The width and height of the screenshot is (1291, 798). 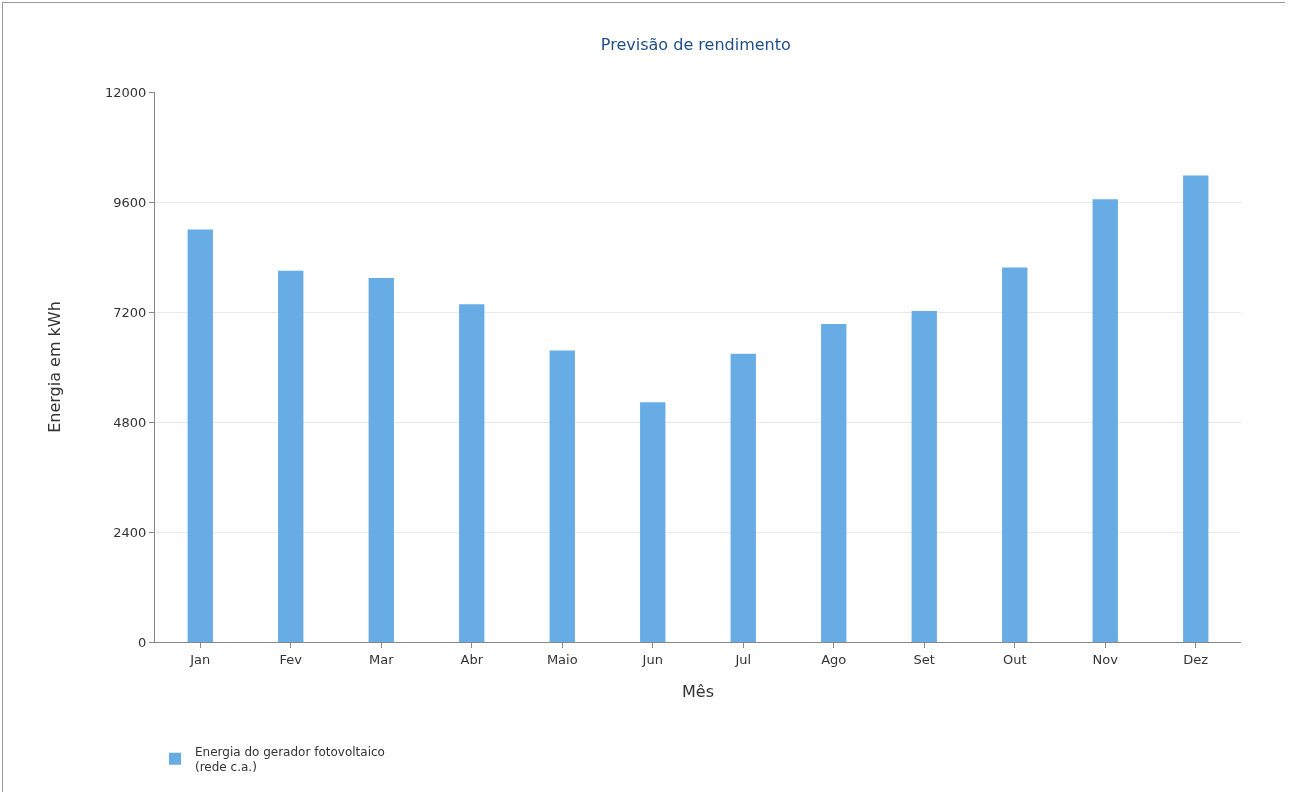 What do you see at coordinates (695, 44) in the screenshot?
I see `chart-title: Previsão de rendimento` at bounding box center [695, 44].